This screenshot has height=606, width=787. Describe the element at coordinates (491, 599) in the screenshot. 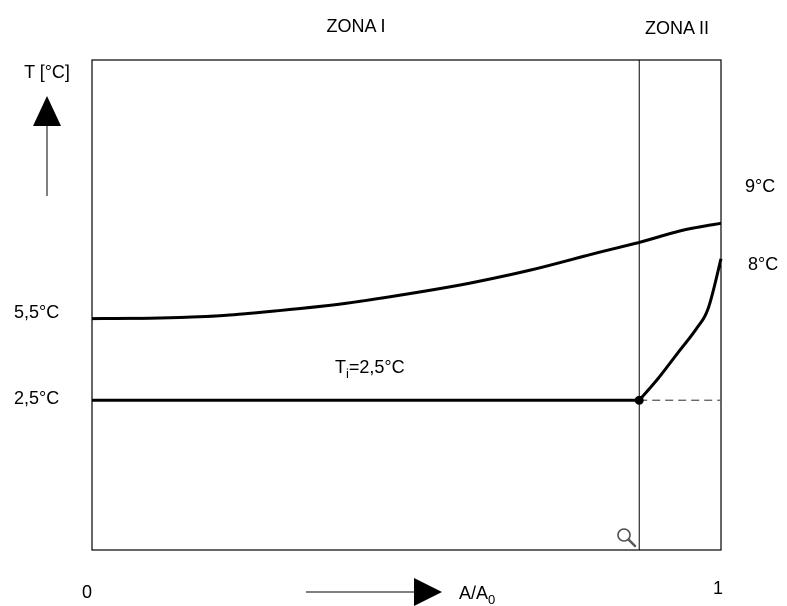

I see `x-axis-label-subscript: 0` at that location.